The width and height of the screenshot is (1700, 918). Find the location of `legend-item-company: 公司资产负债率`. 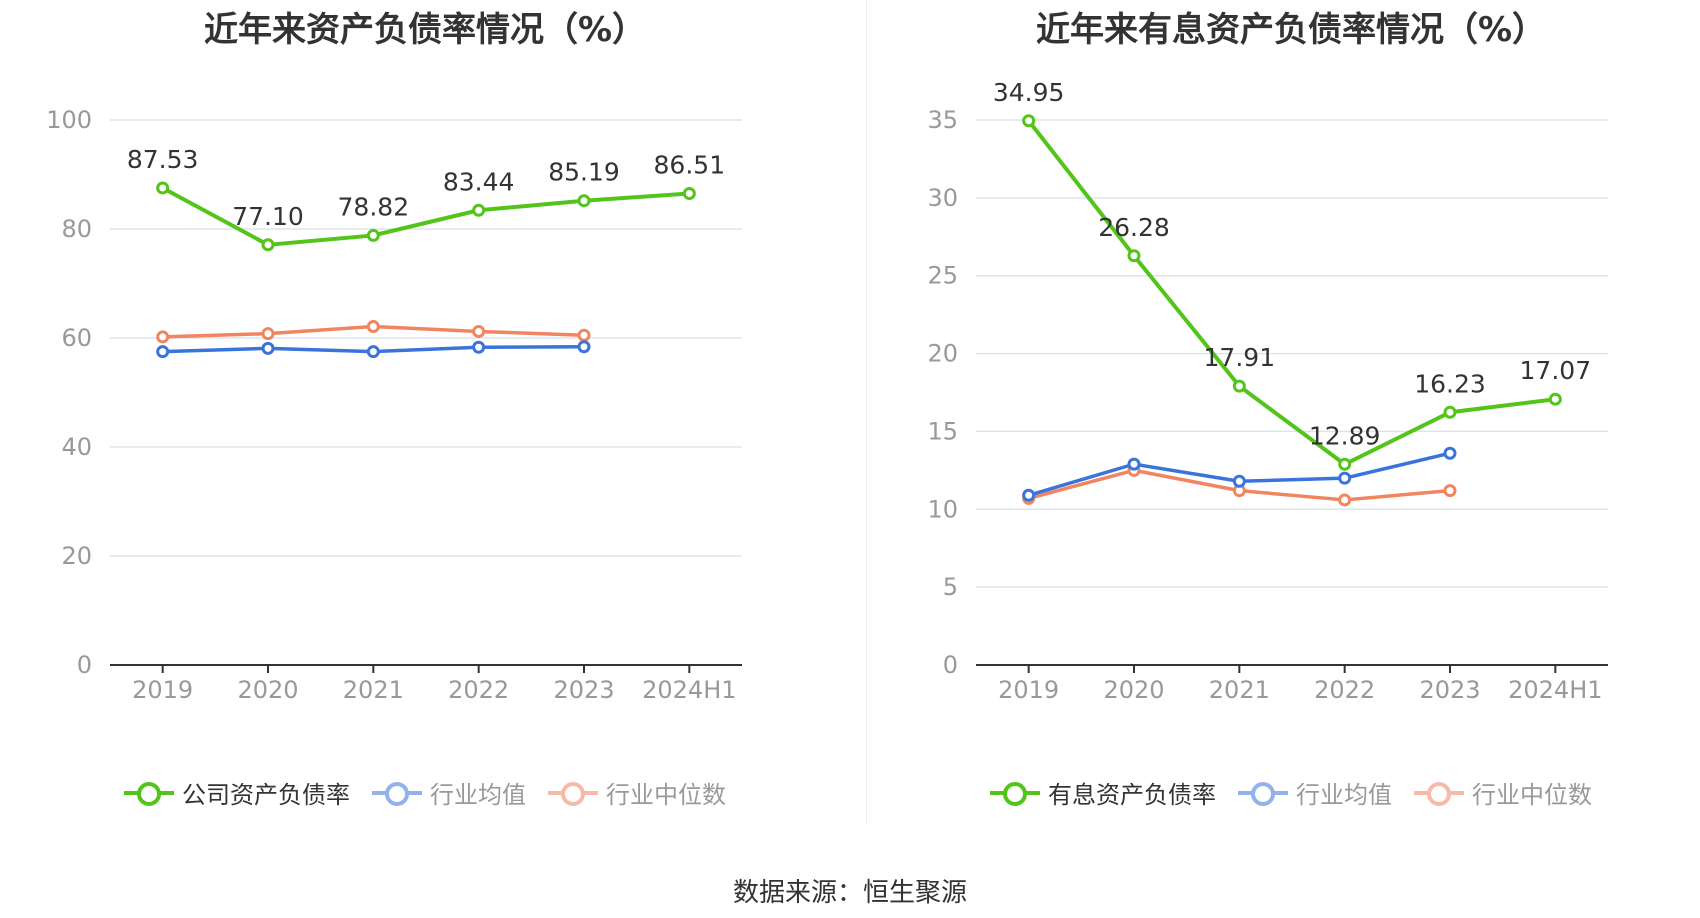

legend-item-company: 公司资产负债率 is located at coordinates (237, 792).